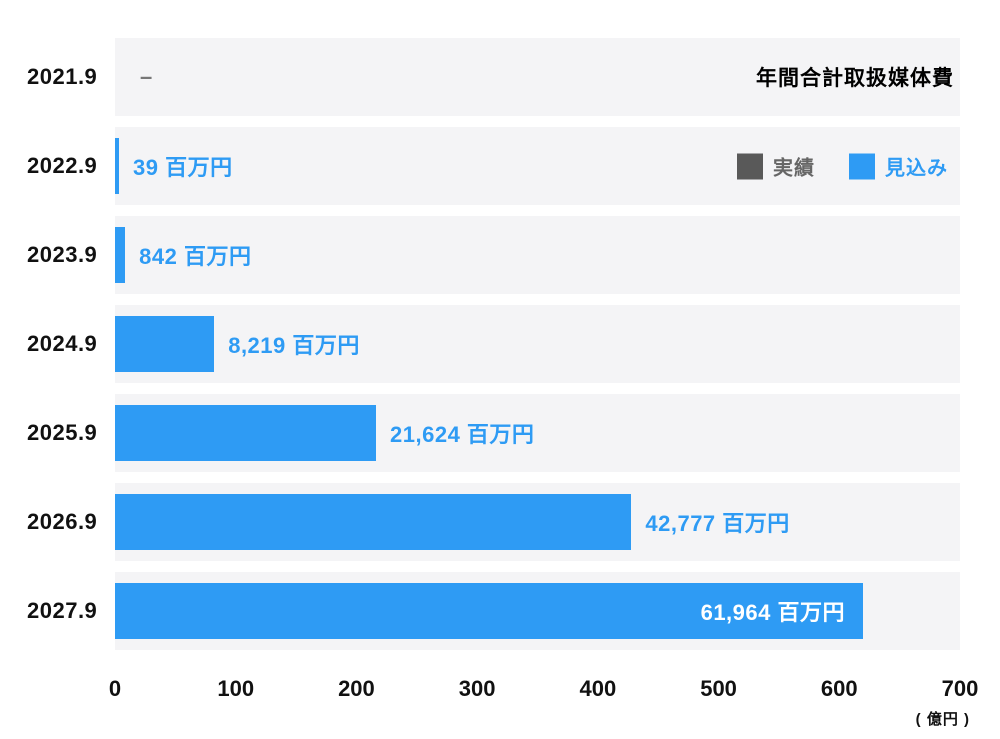 Image resolution: width=1000 pixels, height=739 pixels. What do you see at coordinates (294, 345) in the screenshot?
I see `value-label: 8,219 百万円` at bounding box center [294, 345].